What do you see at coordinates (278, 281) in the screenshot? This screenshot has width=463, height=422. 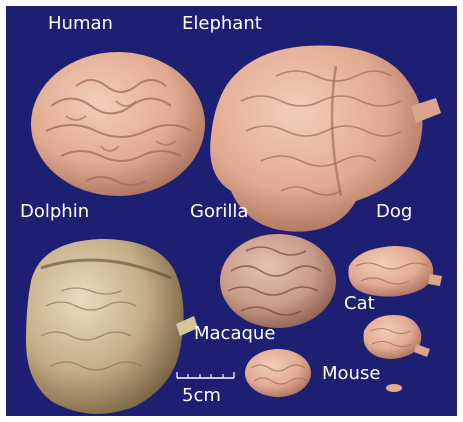 I see `gorilla-brain-image` at bounding box center [278, 281].